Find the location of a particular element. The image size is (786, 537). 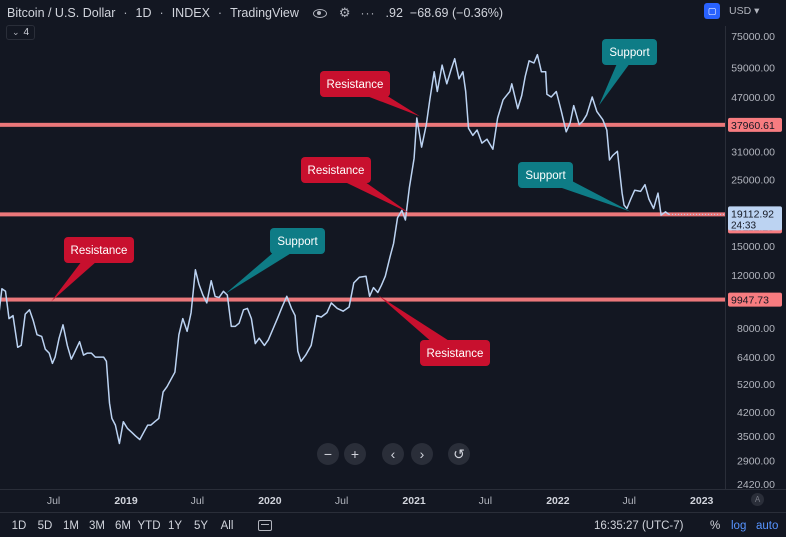

range-button: All is located at coordinates (227, 525).